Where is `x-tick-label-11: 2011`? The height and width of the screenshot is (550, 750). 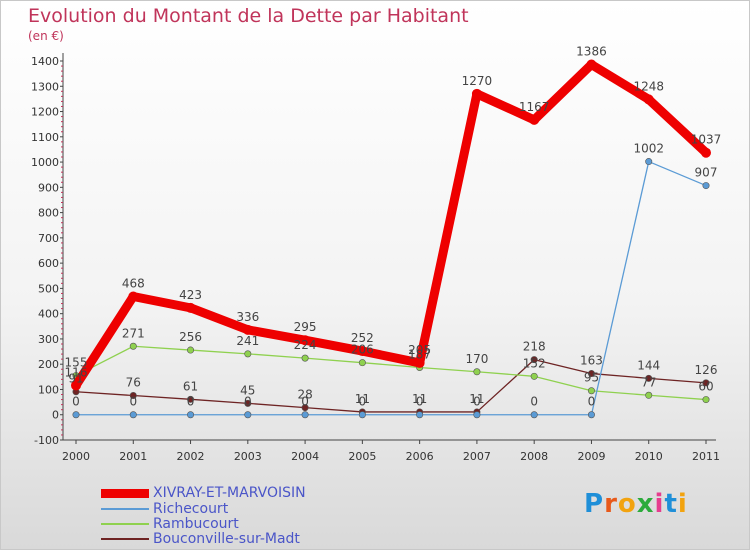
x-tick-label-11: 2011 is located at coordinates (706, 456).